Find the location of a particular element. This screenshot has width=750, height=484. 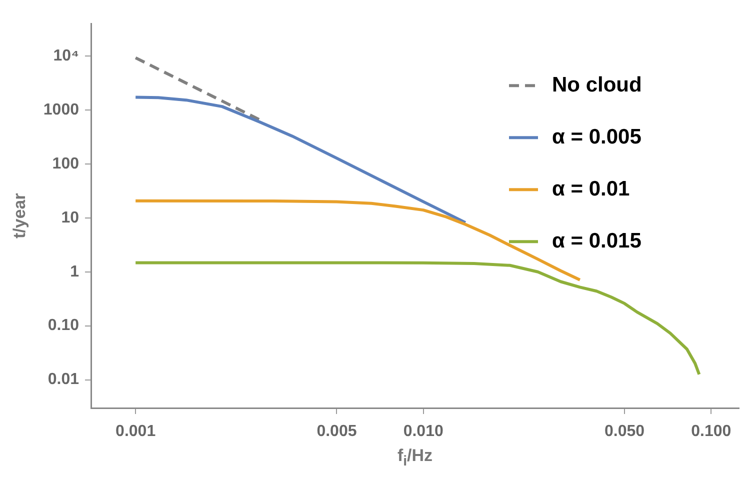

x-axis-title: f$_{i}$/Hz is located at coordinates (415, 458).